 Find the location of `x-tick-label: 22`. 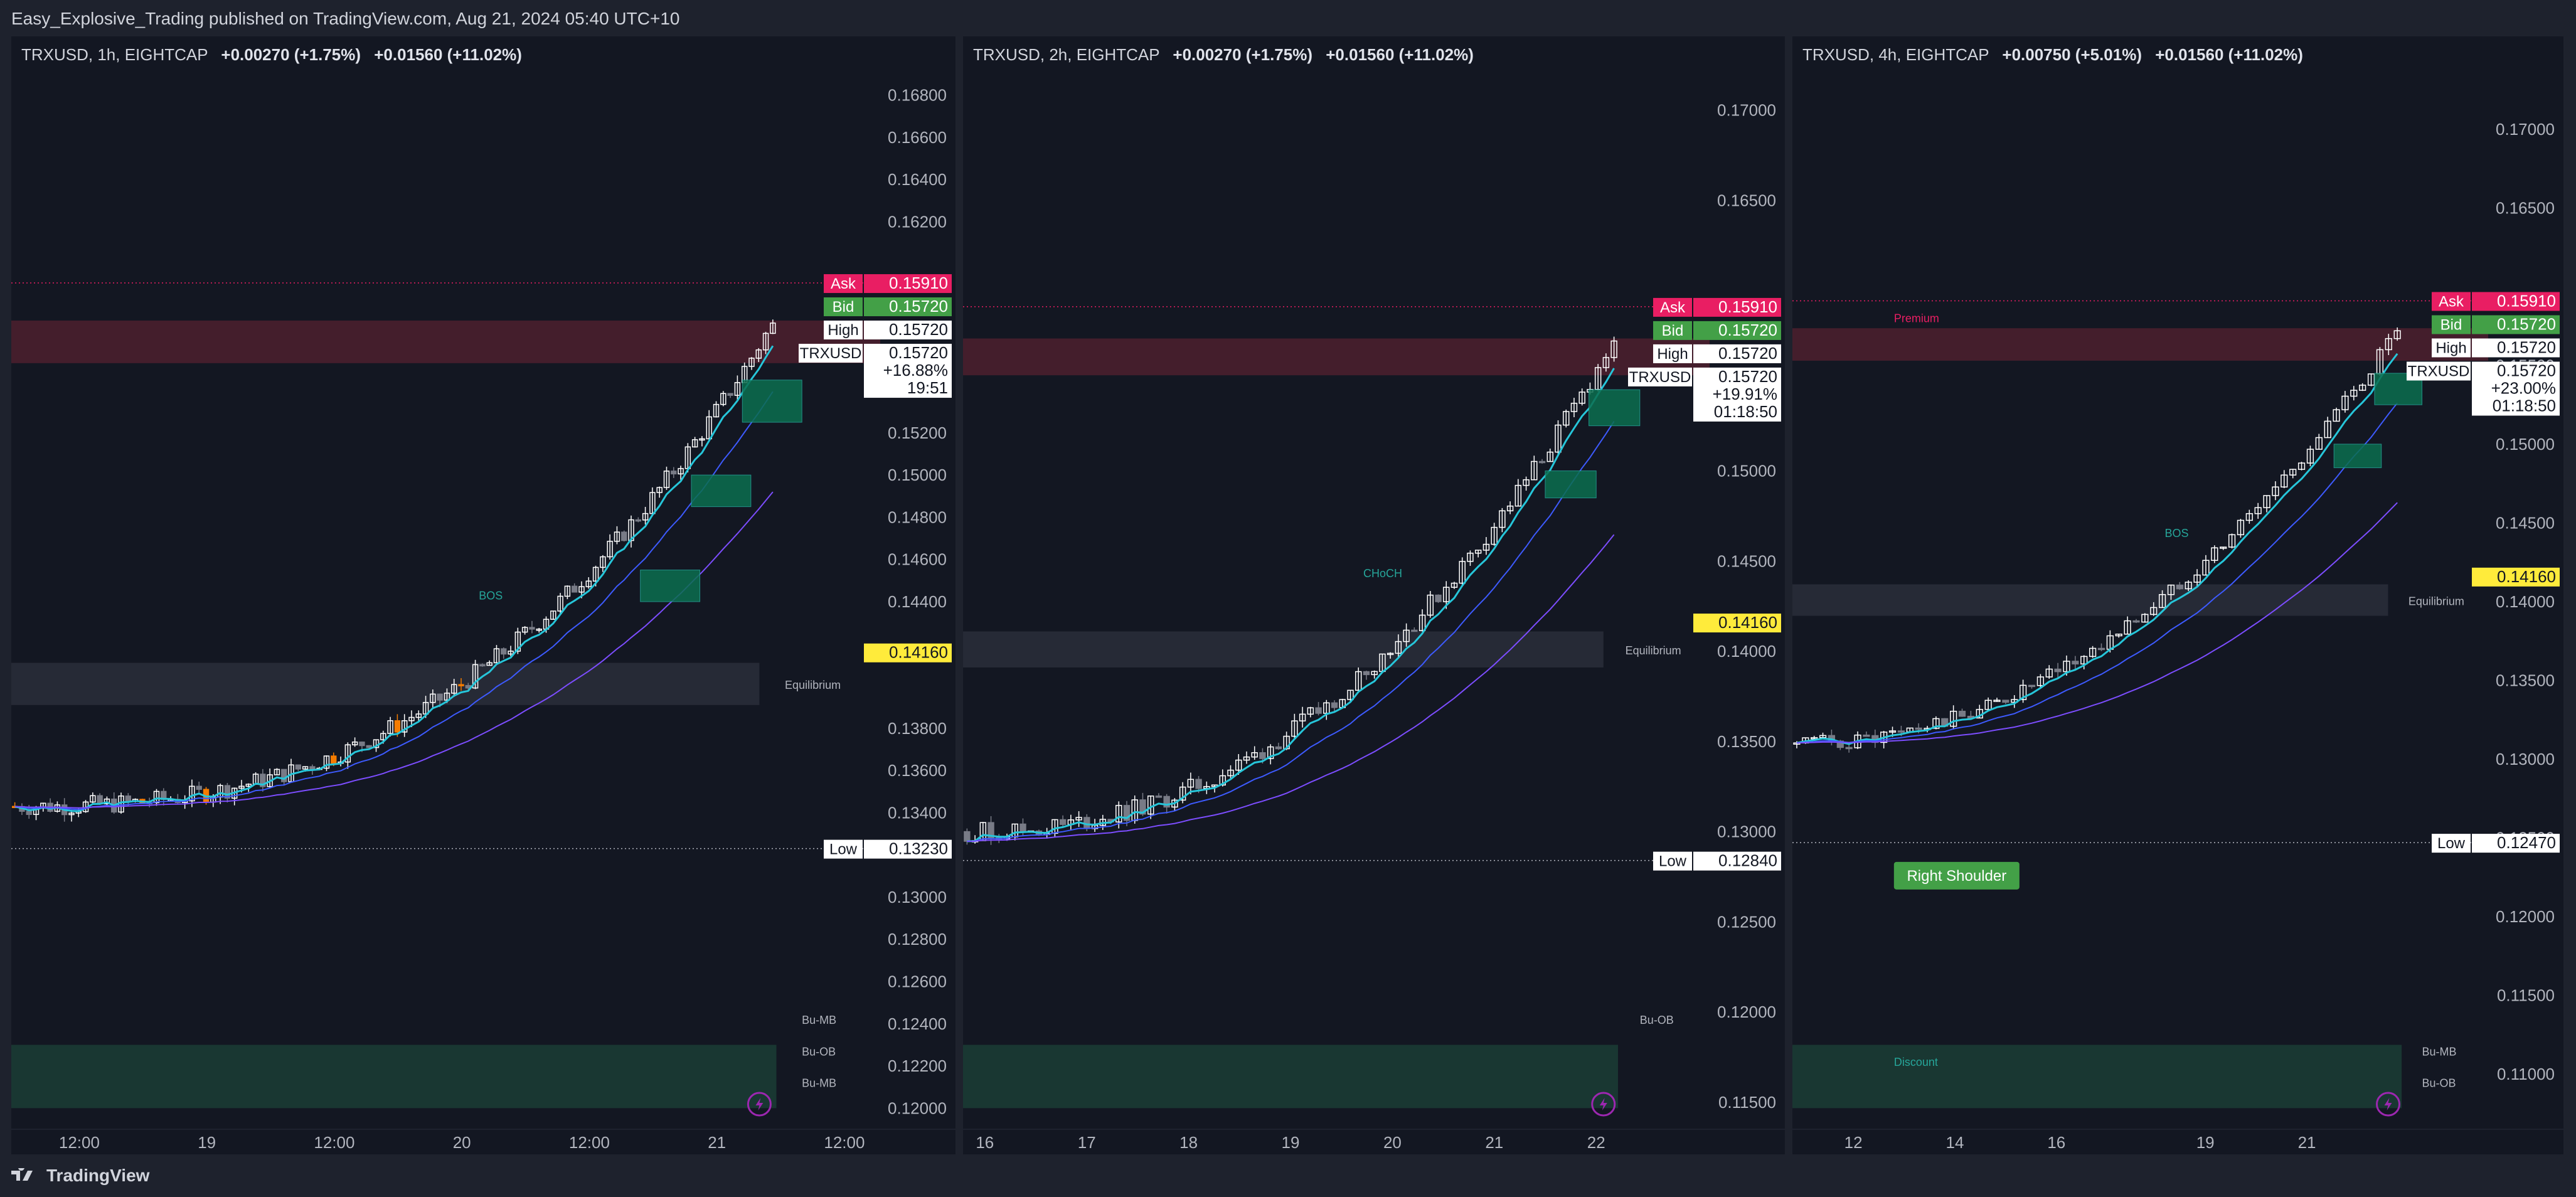

x-tick-label: 22 is located at coordinates (1596, 1142).